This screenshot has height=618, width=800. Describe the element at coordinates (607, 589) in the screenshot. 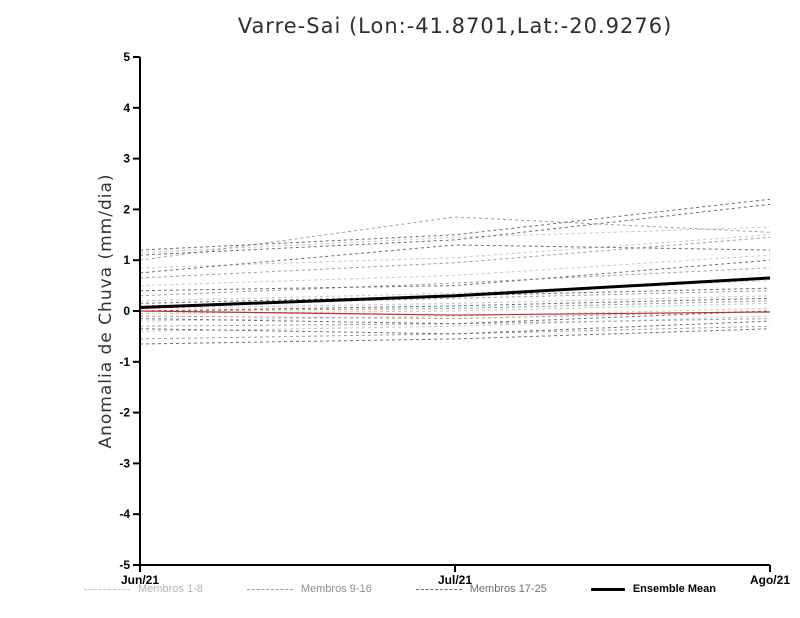

I see `legend-line-ensemble-mean-icon` at that location.